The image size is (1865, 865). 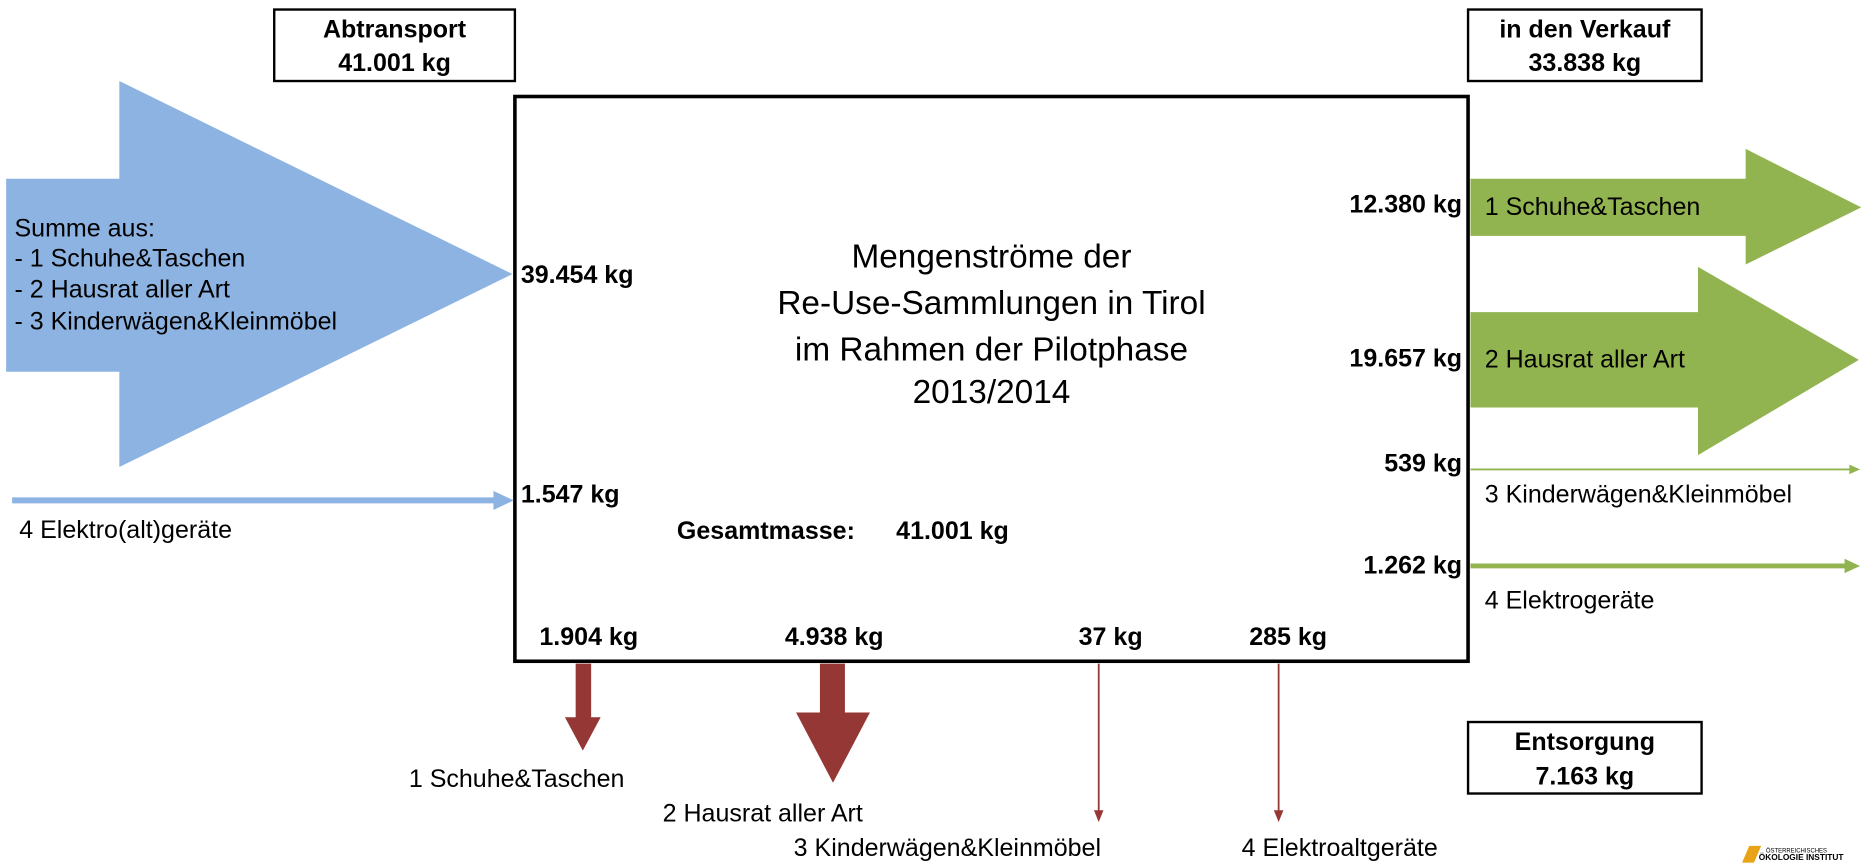 What do you see at coordinates (1638, 494) in the screenshot?
I see `output-label: 3 Kinderwägen&Kleinmöbel` at bounding box center [1638, 494].